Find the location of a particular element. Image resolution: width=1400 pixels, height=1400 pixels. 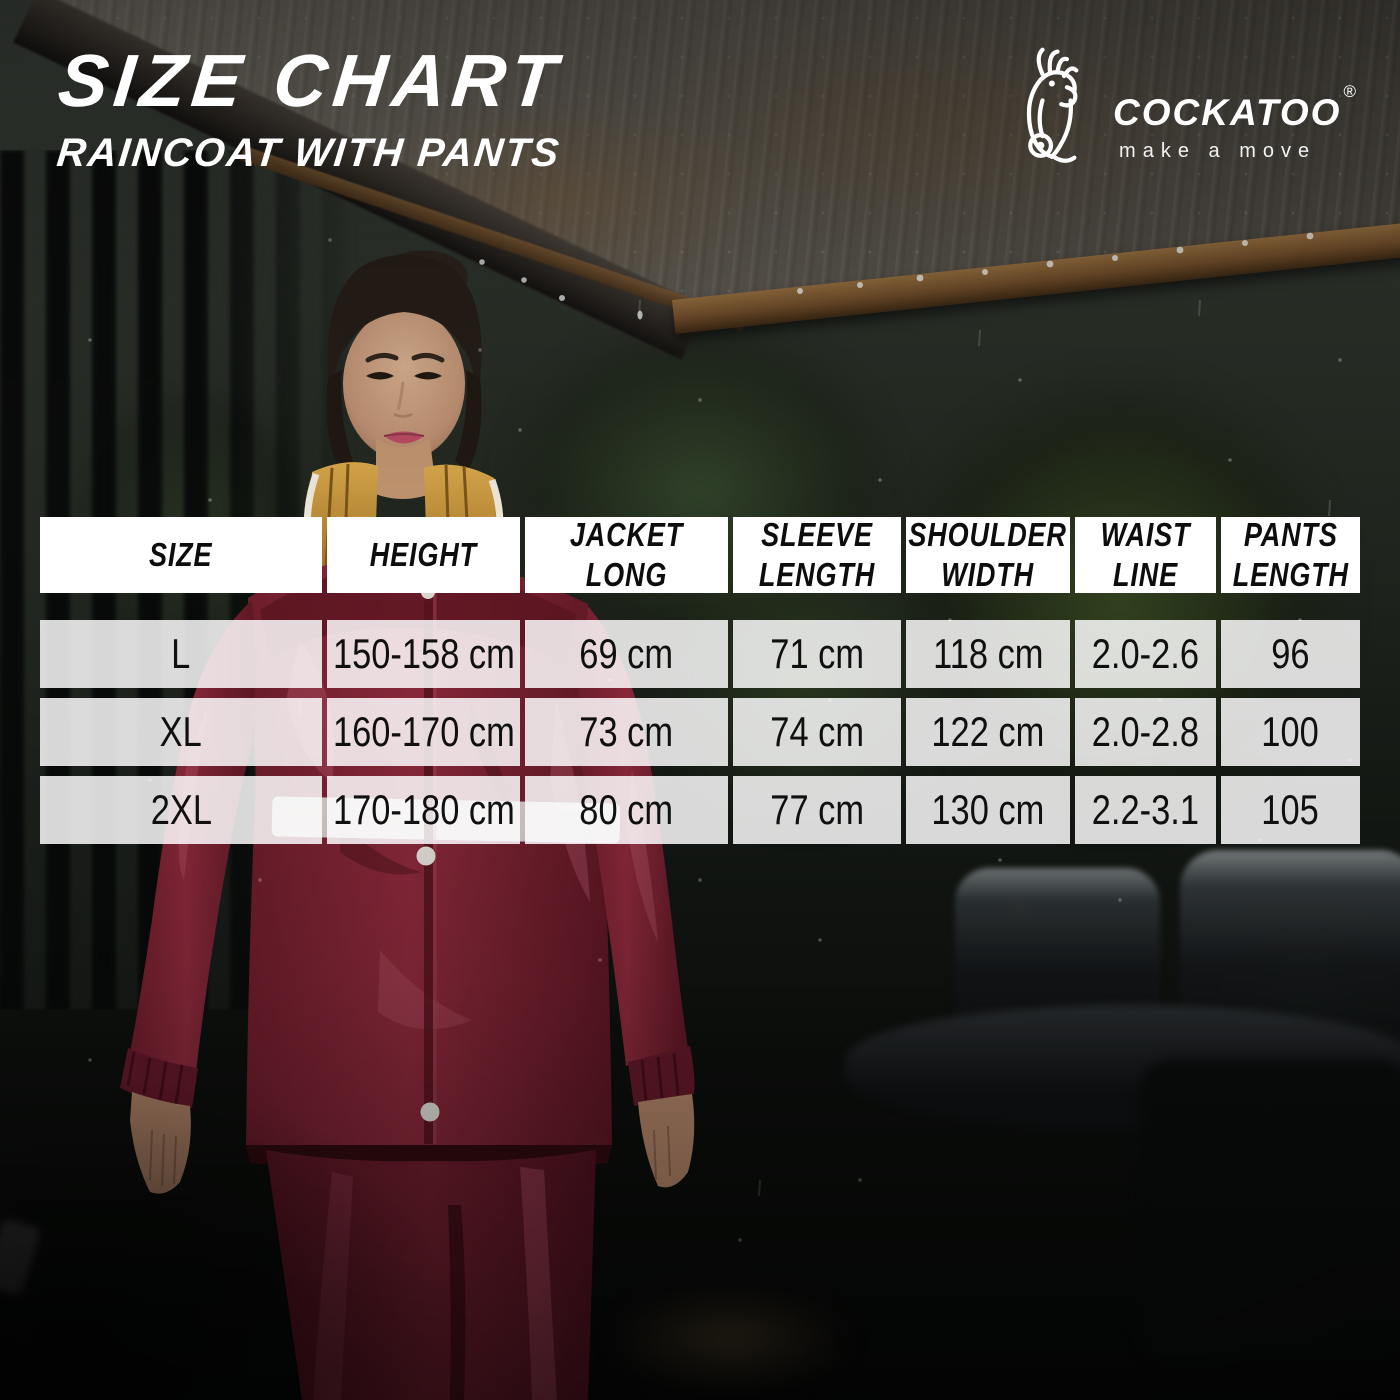

cell-pants-length: 105 is located at coordinates (1290, 810).